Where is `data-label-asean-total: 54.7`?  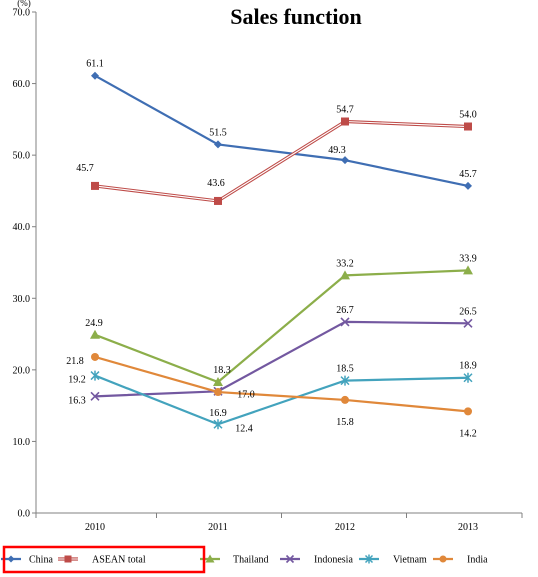
data-label-asean-total: 54.7 is located at coordinates (345, 110).